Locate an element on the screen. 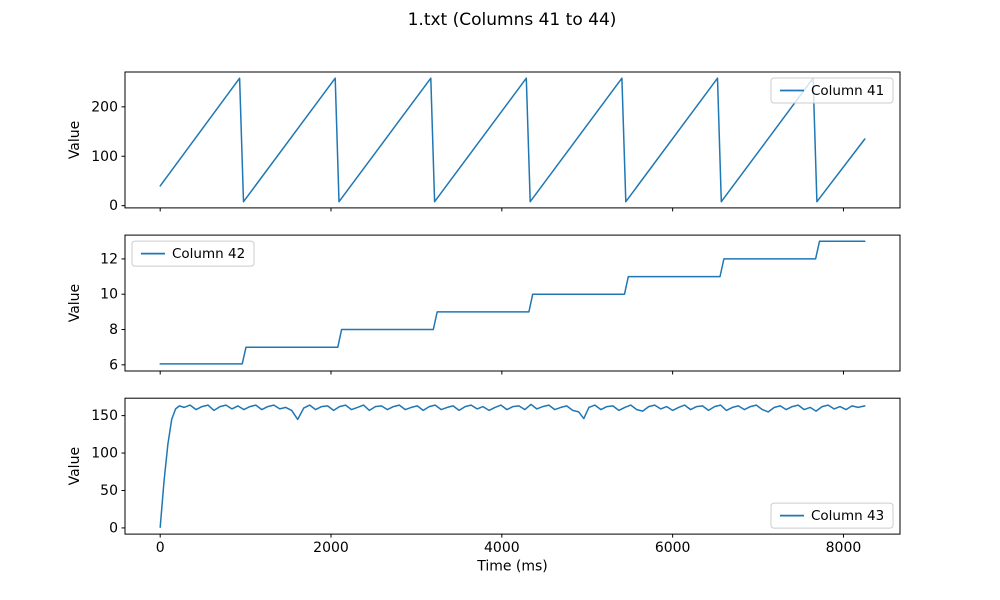 The image size is (1000, 600). legend-column-42: Column 42 is located at coordinates (193, 253).